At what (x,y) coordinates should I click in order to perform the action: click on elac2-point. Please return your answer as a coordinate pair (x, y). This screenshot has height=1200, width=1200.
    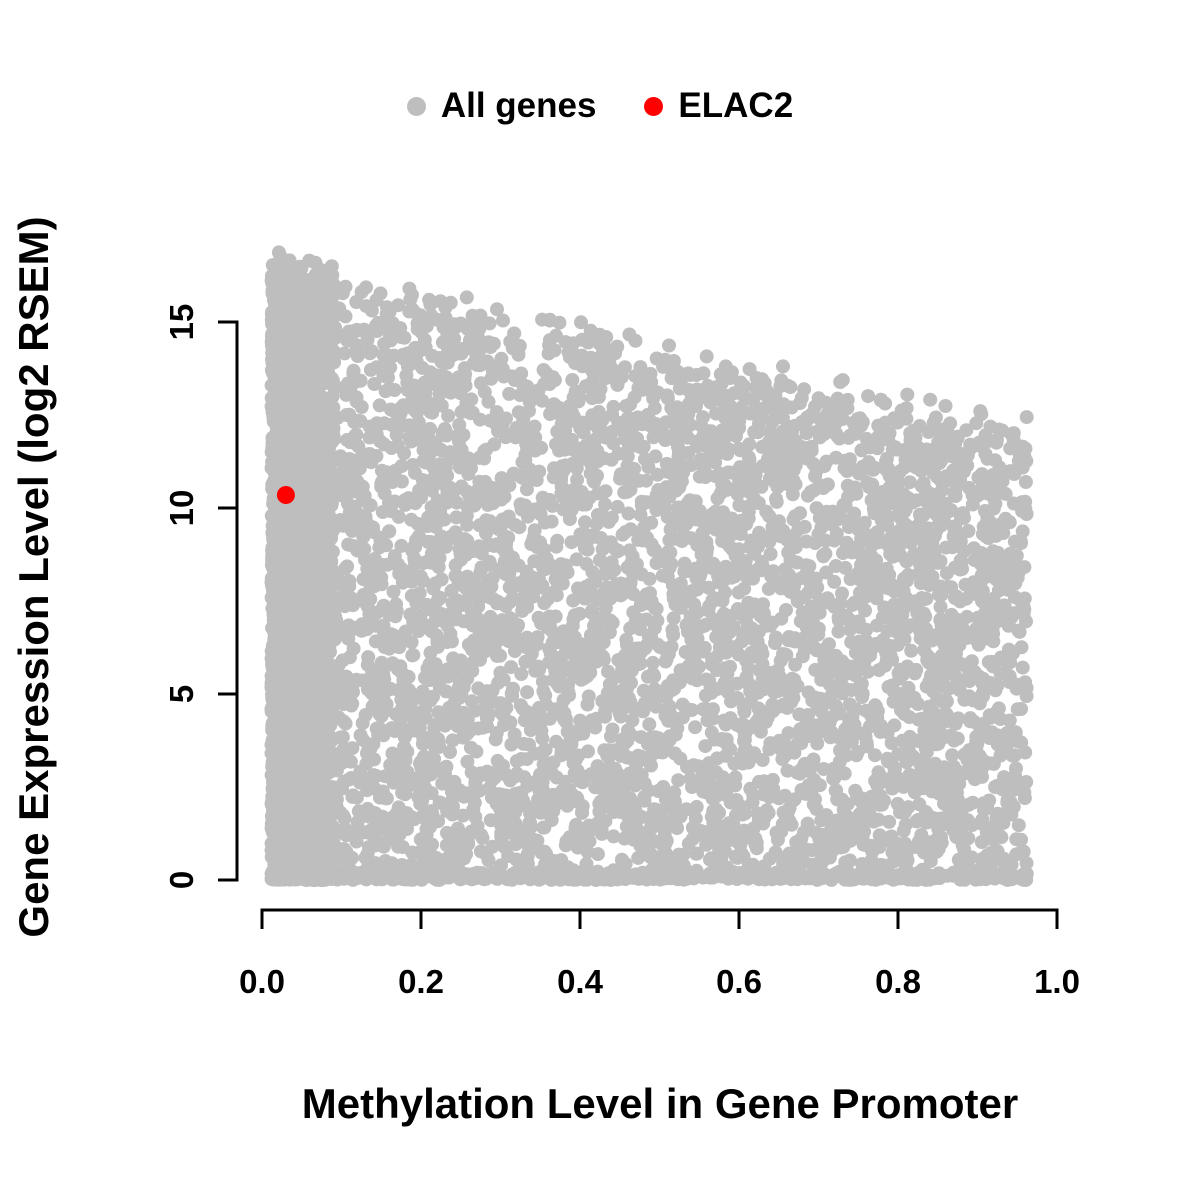
    Looking at the image, I should click on (285, 495).